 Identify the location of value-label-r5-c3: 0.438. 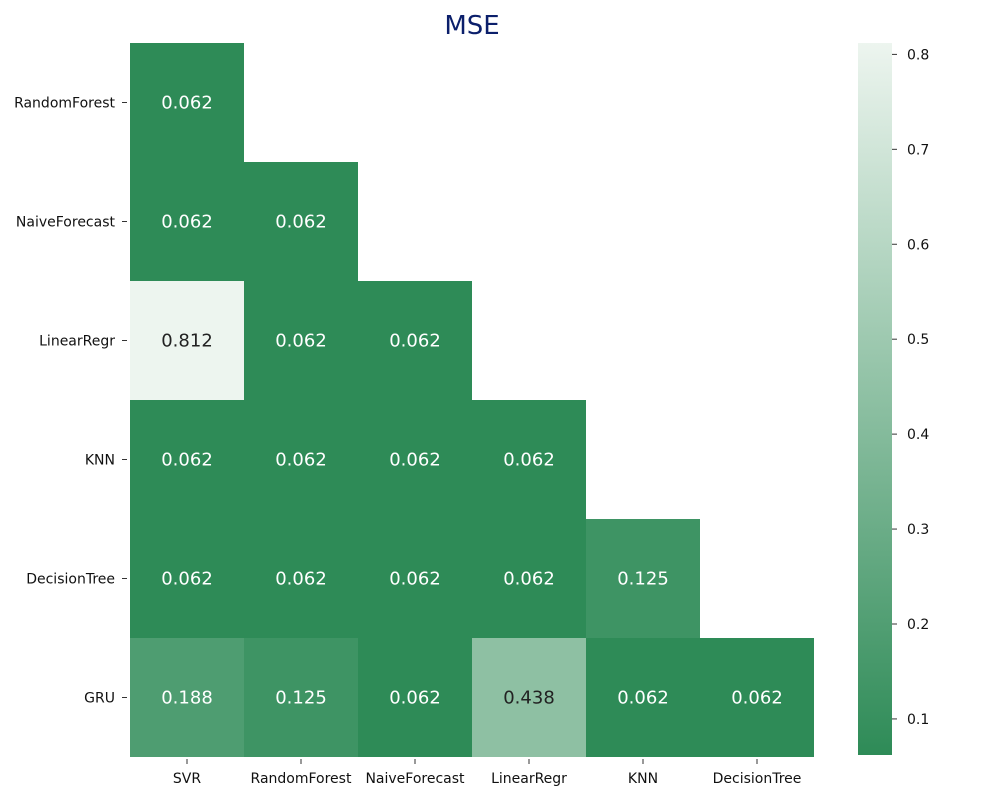
(529, 698).